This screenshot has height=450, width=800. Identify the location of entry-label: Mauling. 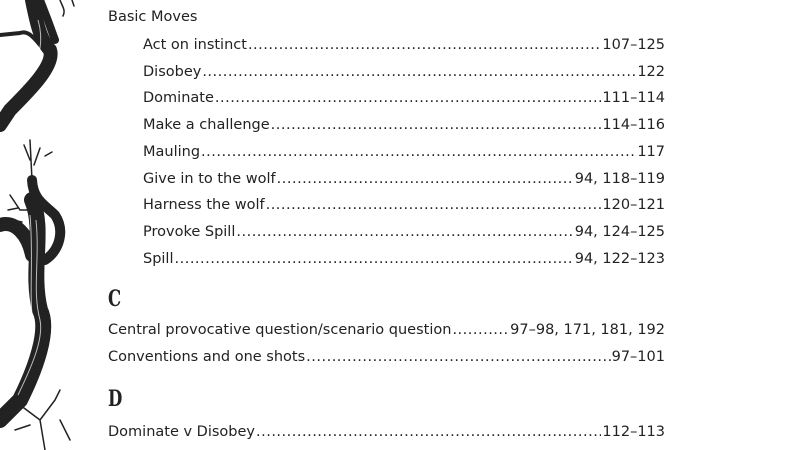
(172, 151).